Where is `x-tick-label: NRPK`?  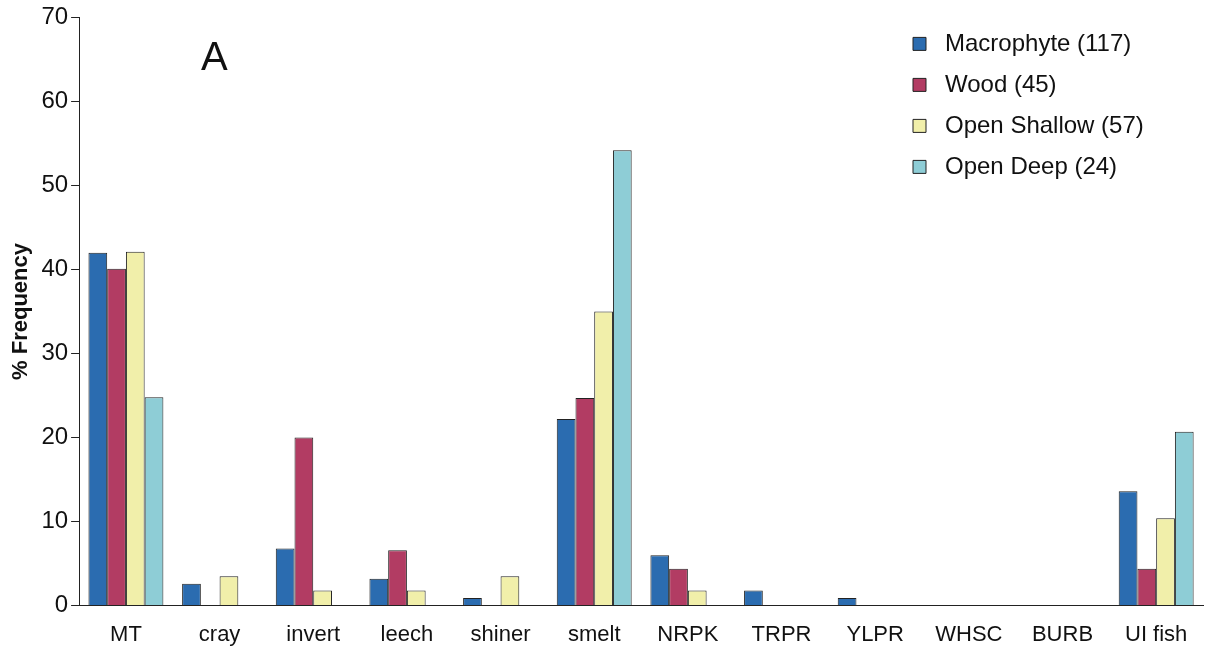 x-tick-label: NRPK is located at coordinates (688, 633).